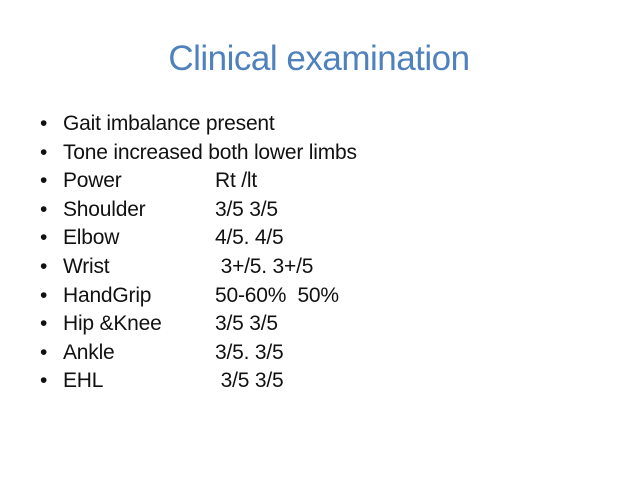 The width and height of the screenshot is (638, 478). What do you see at coordinates (86, 266) in the screenshot?
I see `bullet-label: Wrist` at bounding box center [86, 266].